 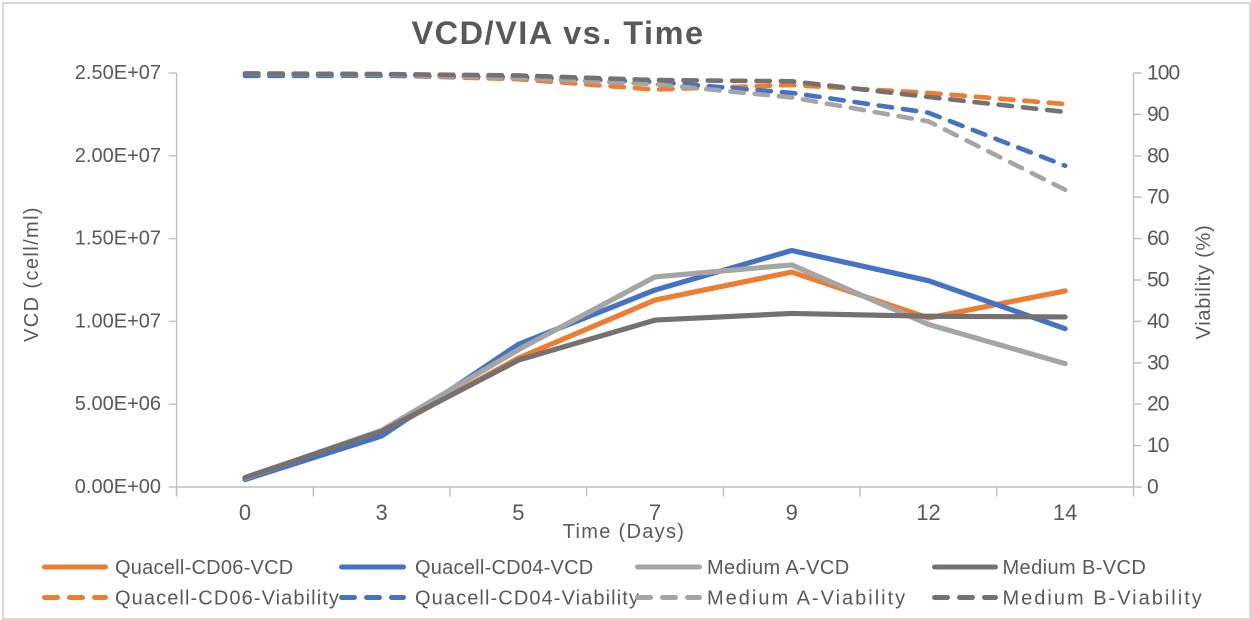 I want to click on svg-text: 3, so click(x=382, y=512).